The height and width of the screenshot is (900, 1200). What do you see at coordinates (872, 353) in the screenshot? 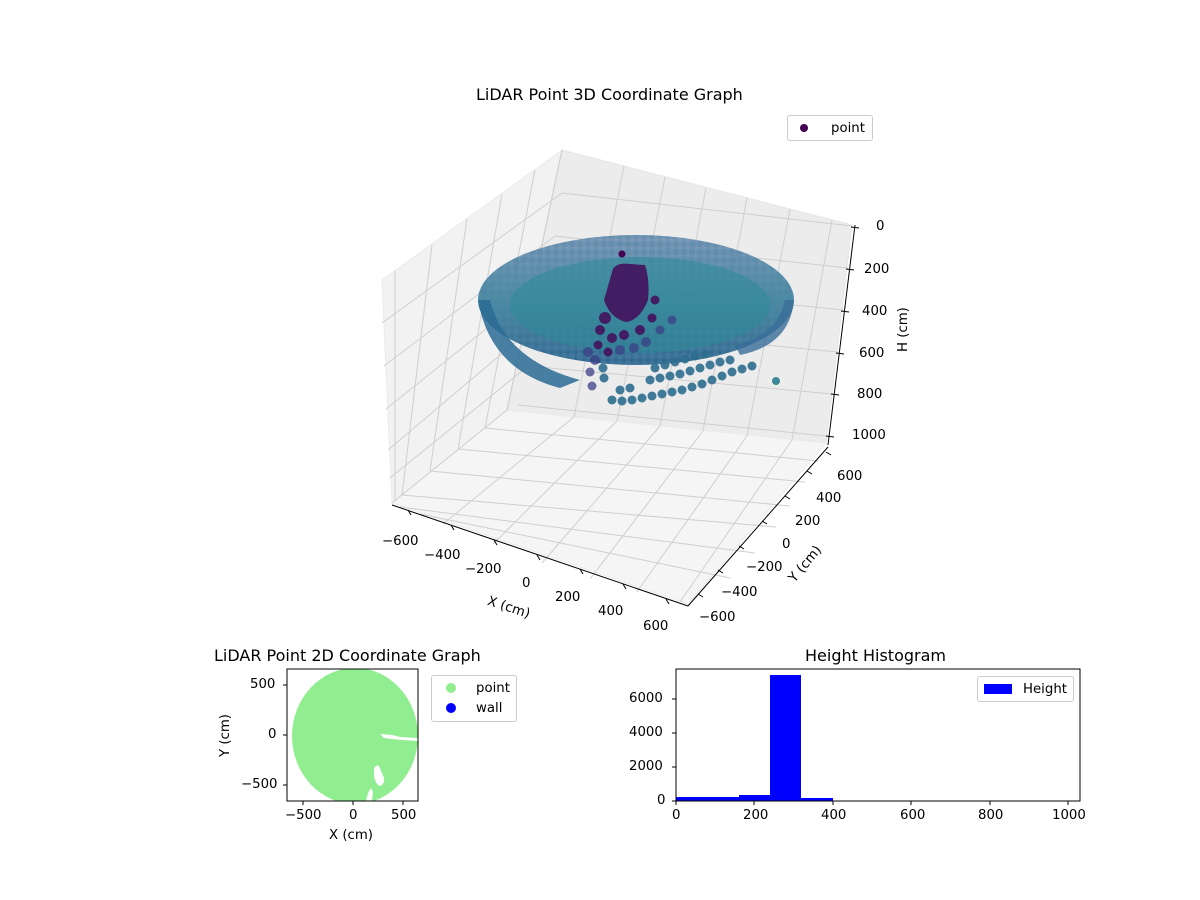
I see `h-tick: 600` at bounding box center [872, 353].